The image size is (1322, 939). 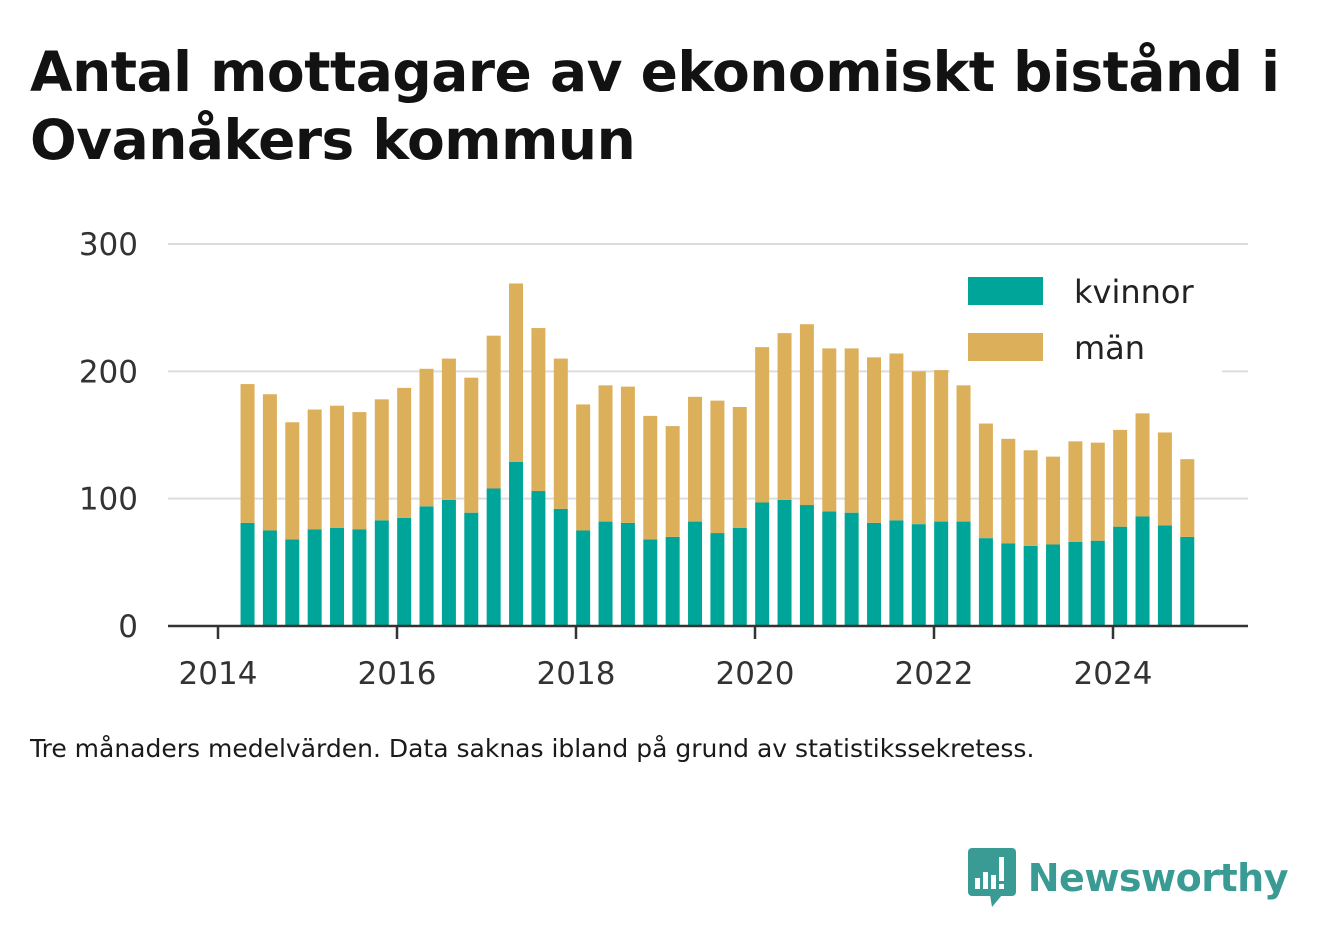 I want to click on brand-name: Newsworthy, so click(x=1158, y=878).